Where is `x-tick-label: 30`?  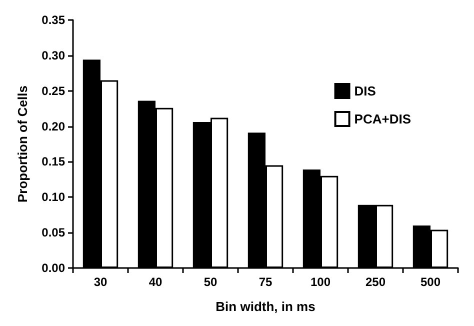
x-tick-label: 30 is located at coordinates (101, 282).